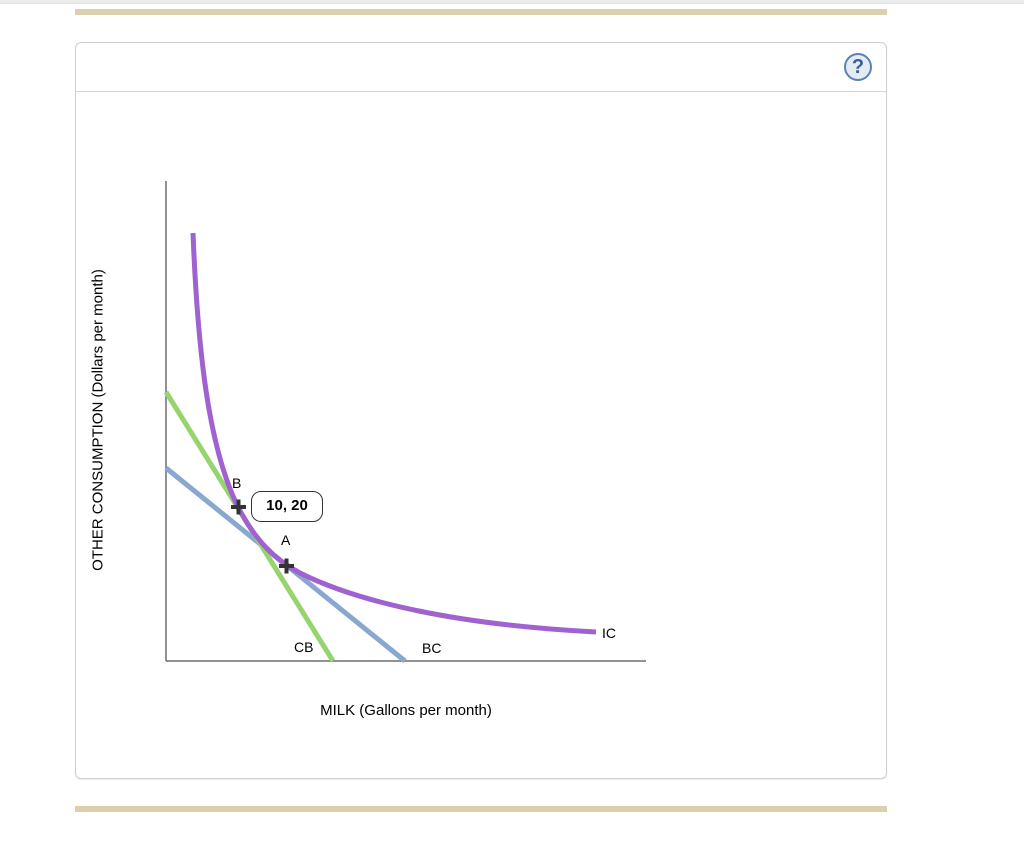  Describe the element at coordinates (432, 648) in the screenshot. I see `bc-label: BC` at that location.